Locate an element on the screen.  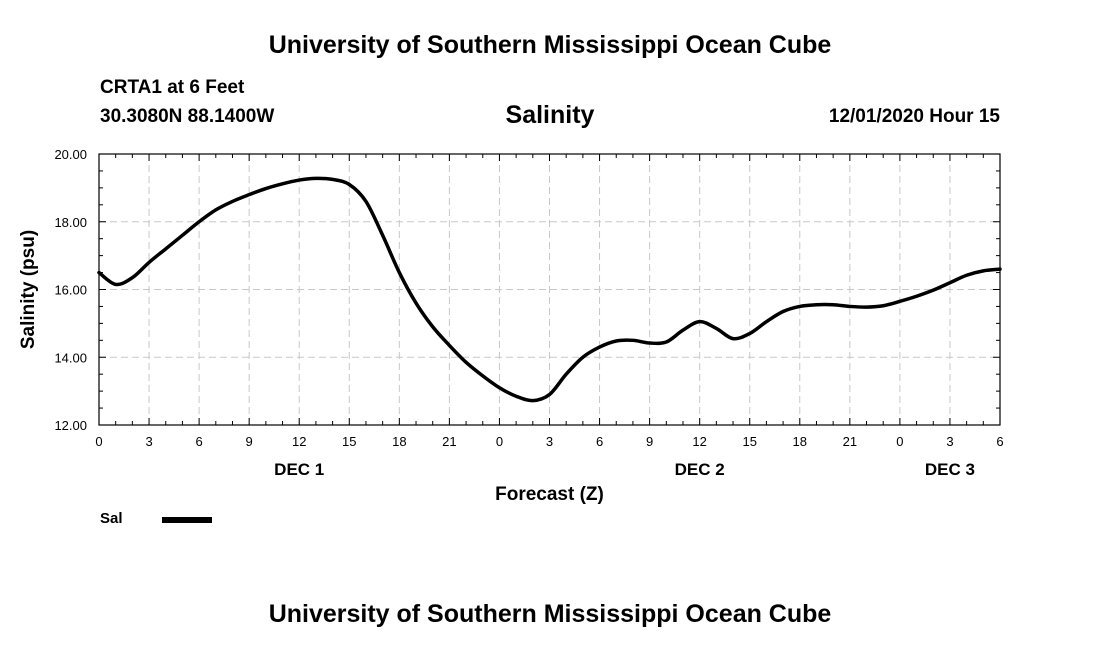
y-tick-label: 14.00 is located at coordinates (70, 357).